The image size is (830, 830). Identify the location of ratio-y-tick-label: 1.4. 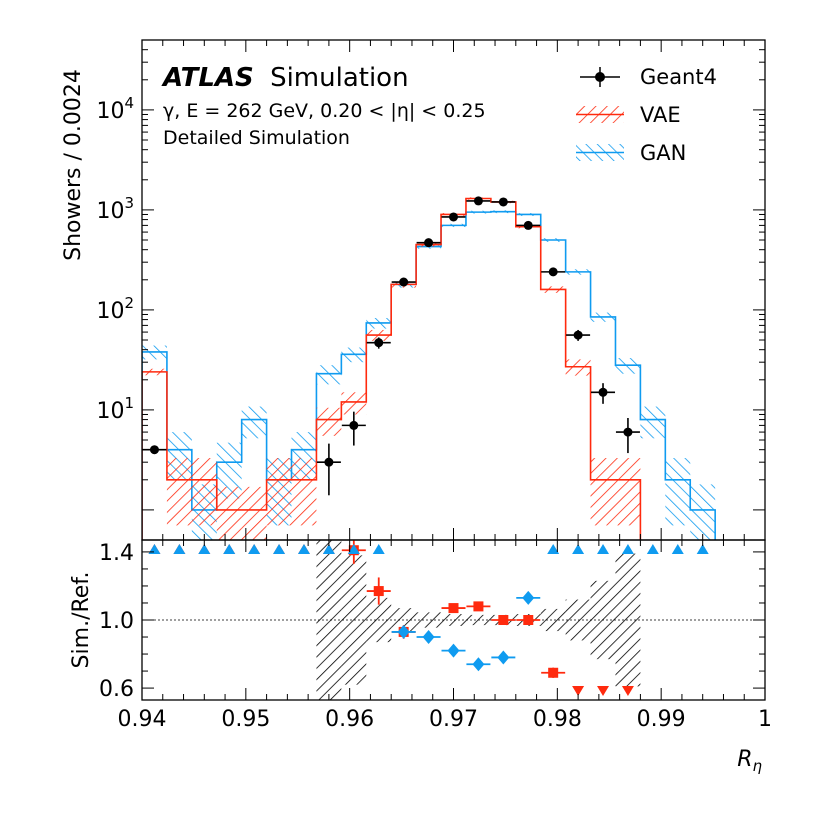
(116, 553).